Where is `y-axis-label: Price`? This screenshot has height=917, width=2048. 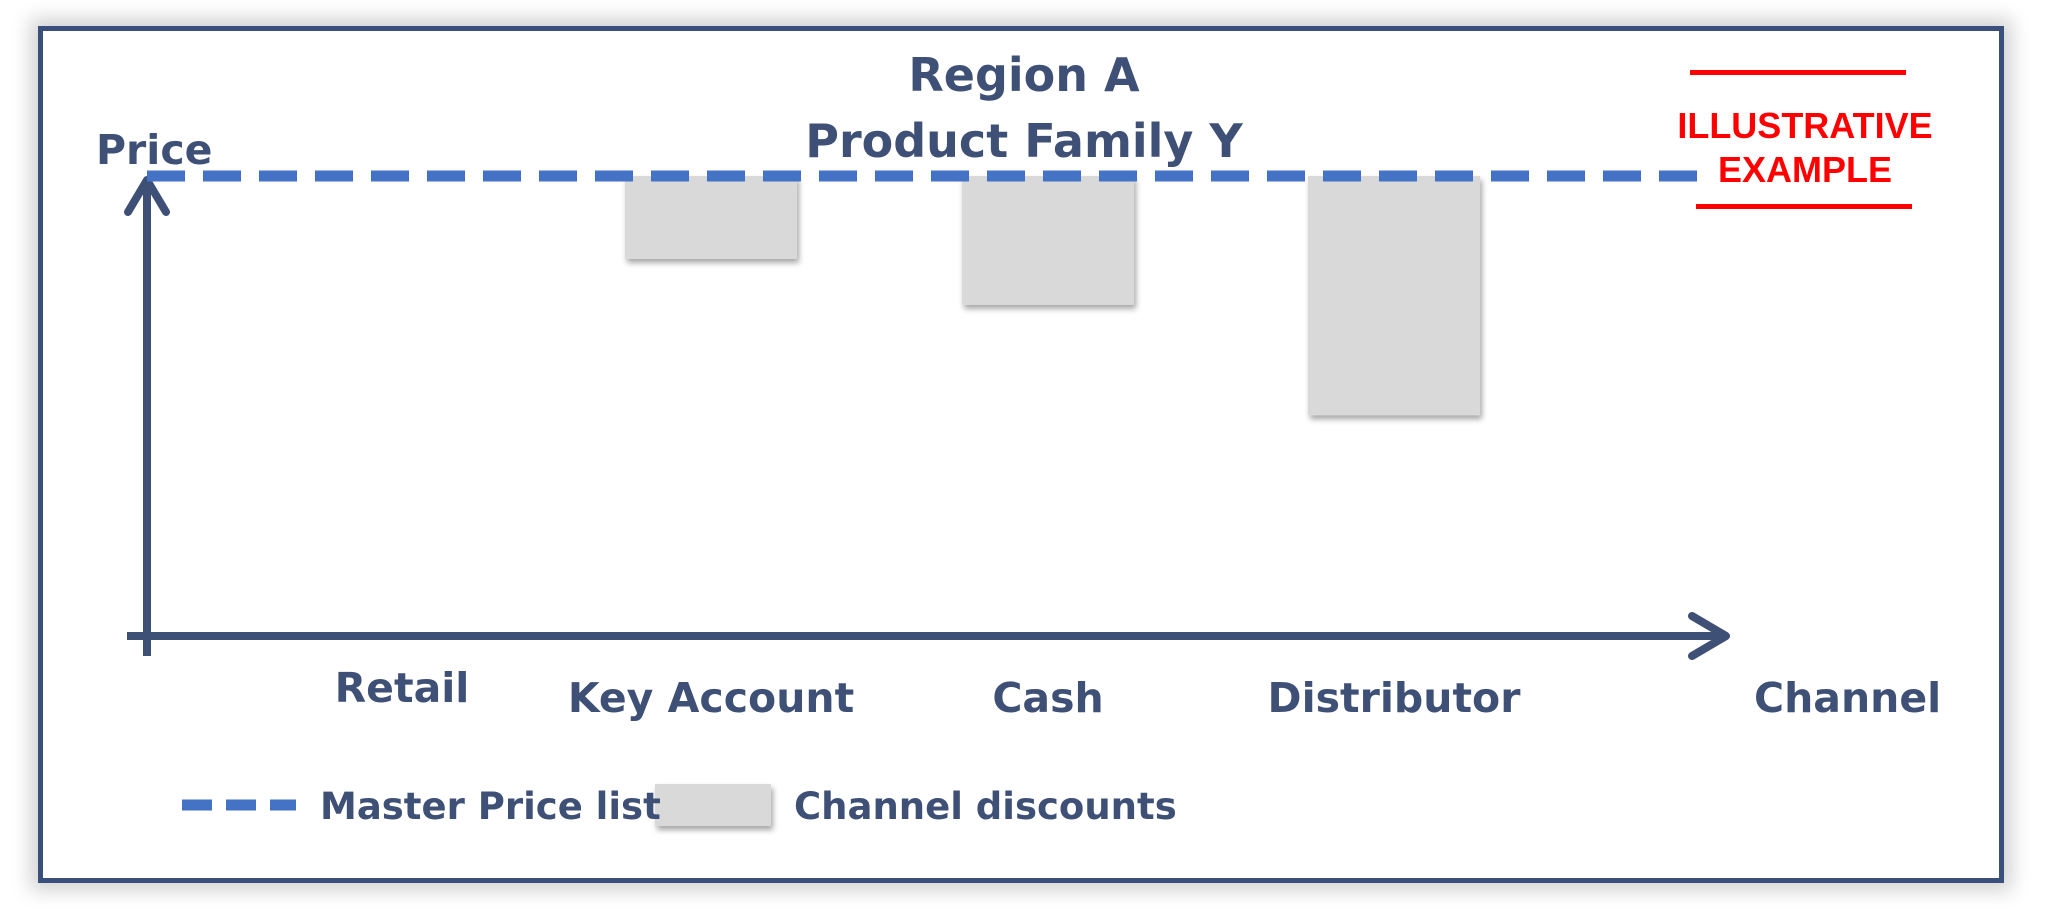
y-axis-label: Price is located at coordinates (154, 150).